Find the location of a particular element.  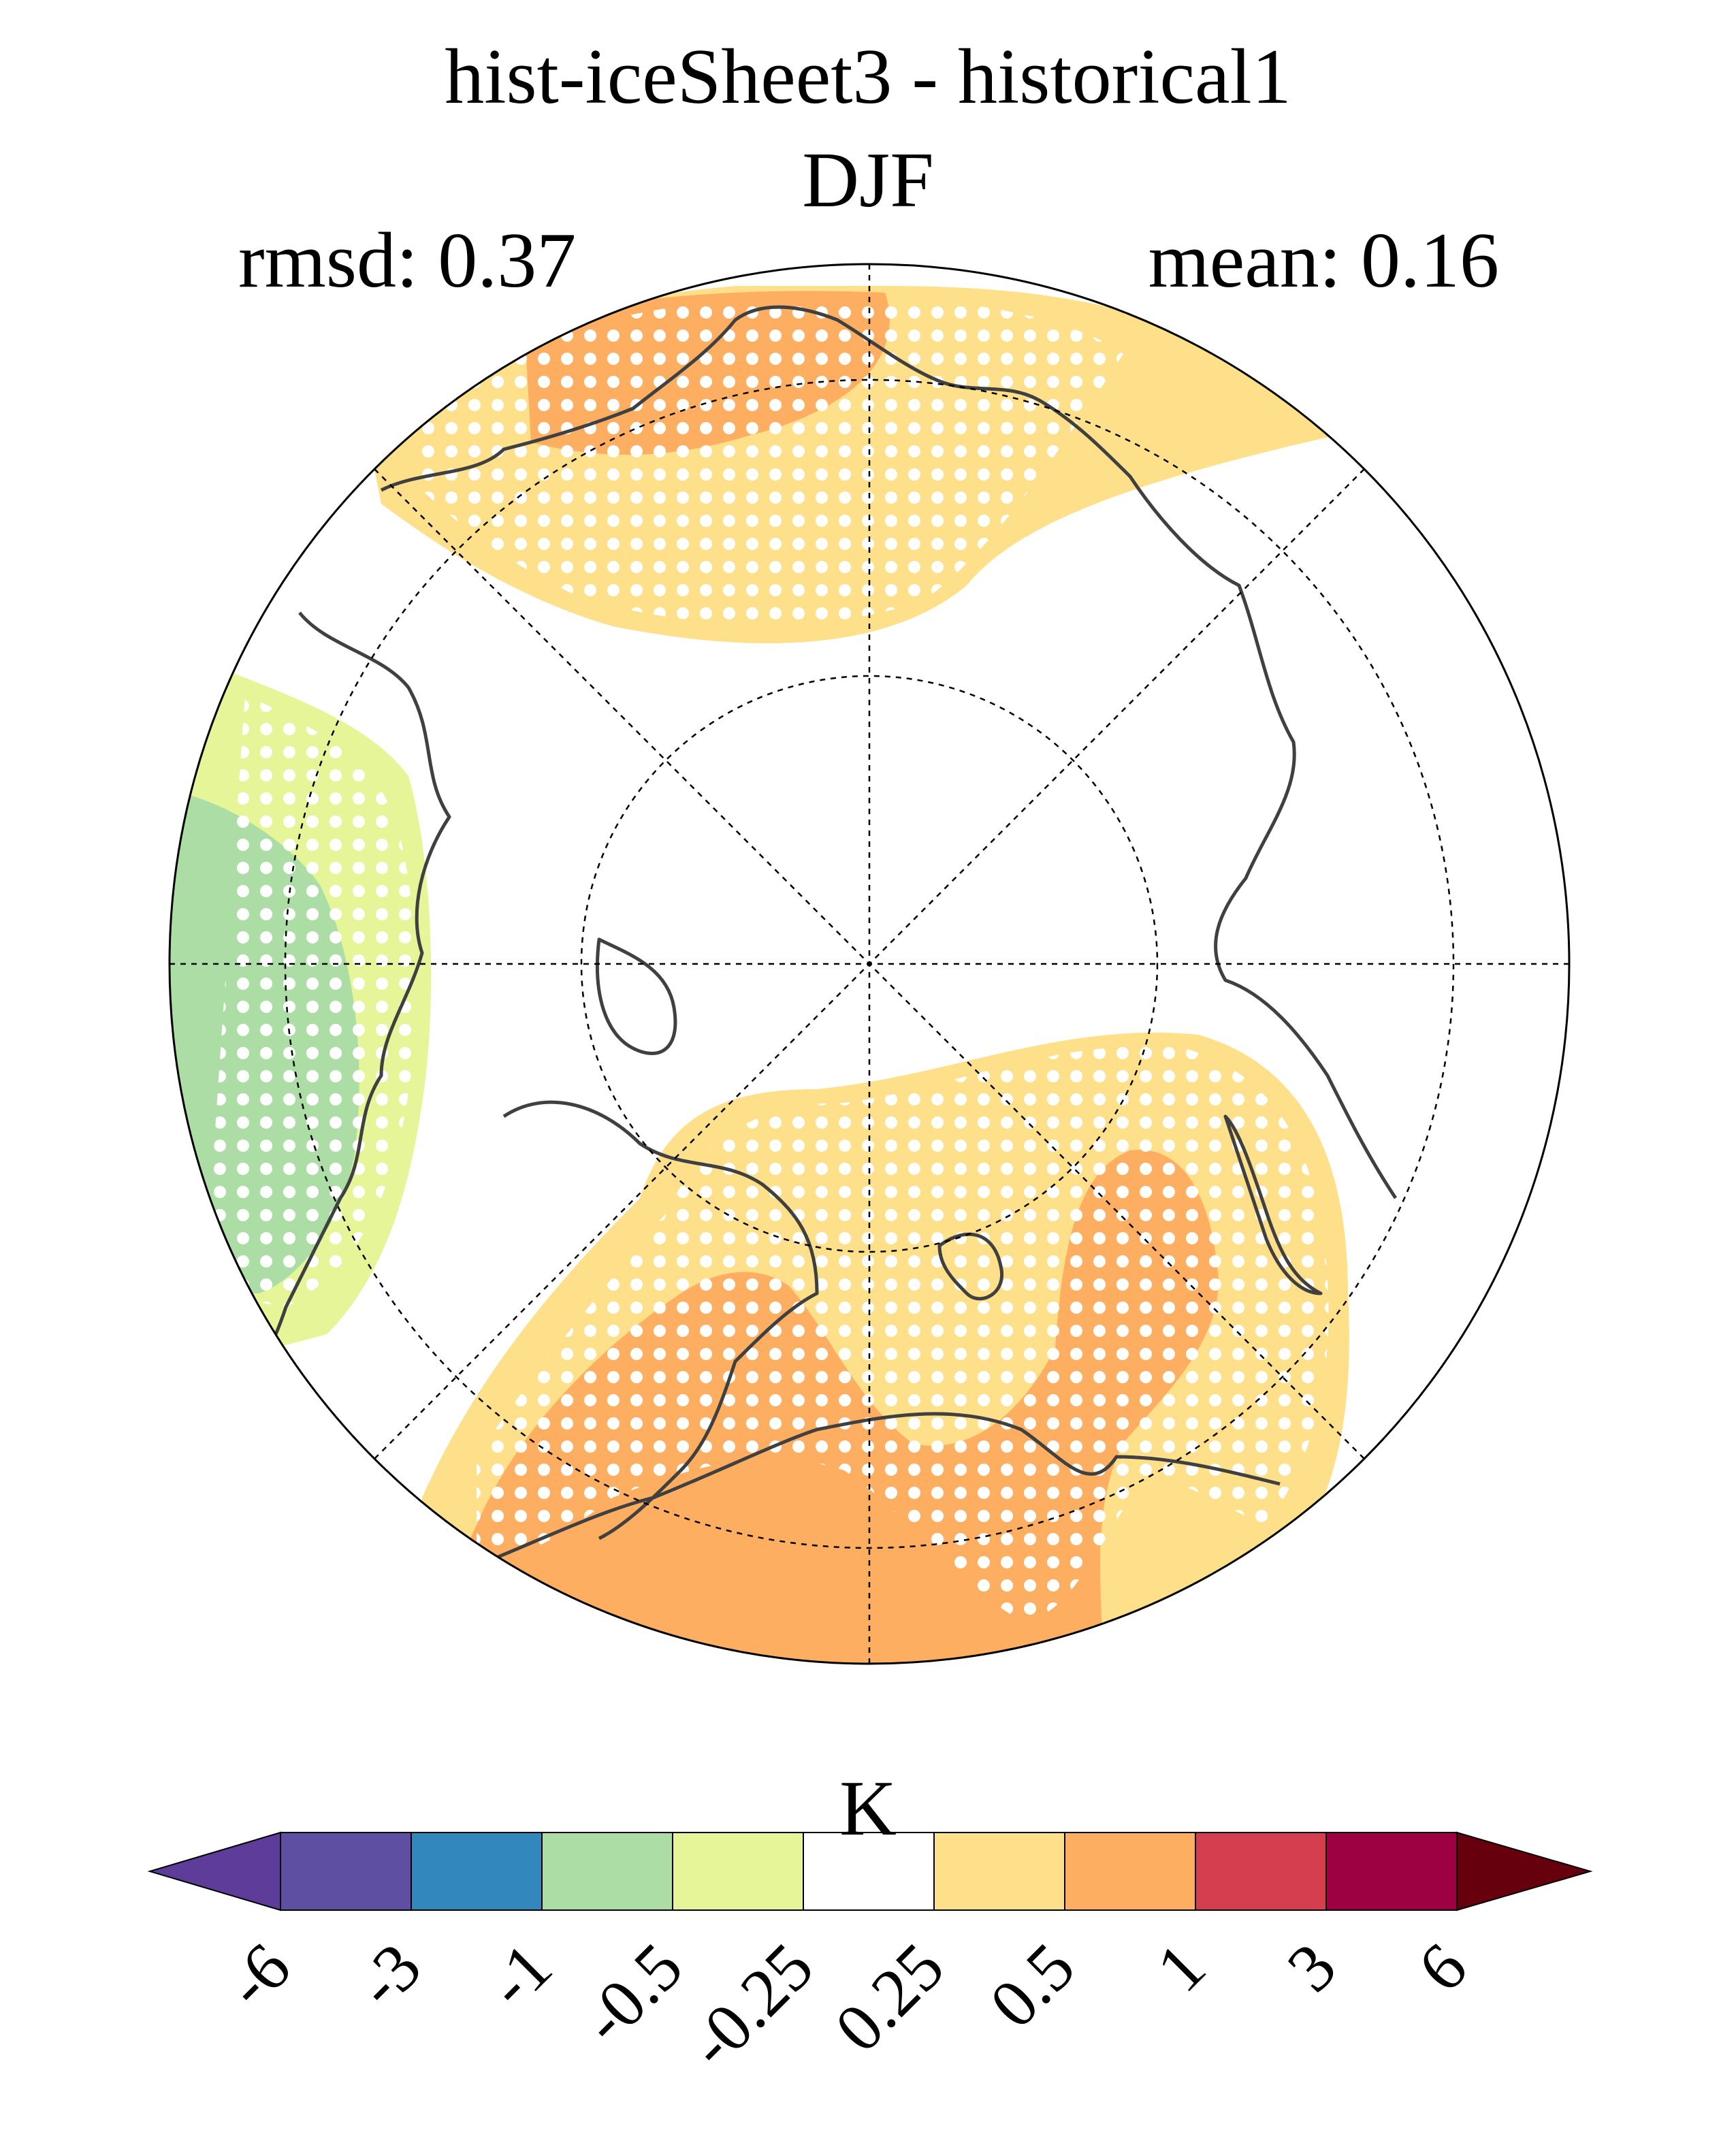

colorbar-tick-label: 0.25 is located at coordinates (889, 1997).